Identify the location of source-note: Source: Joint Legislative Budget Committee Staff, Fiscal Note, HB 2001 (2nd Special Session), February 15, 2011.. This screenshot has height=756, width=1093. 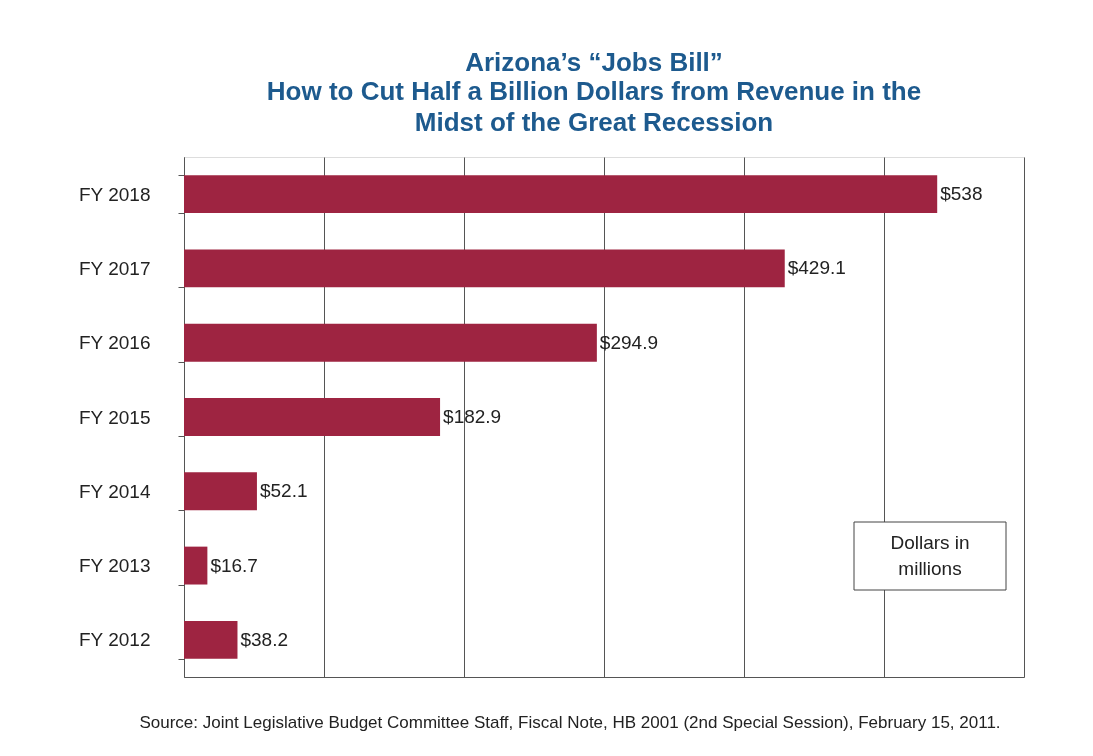
(570, 722).